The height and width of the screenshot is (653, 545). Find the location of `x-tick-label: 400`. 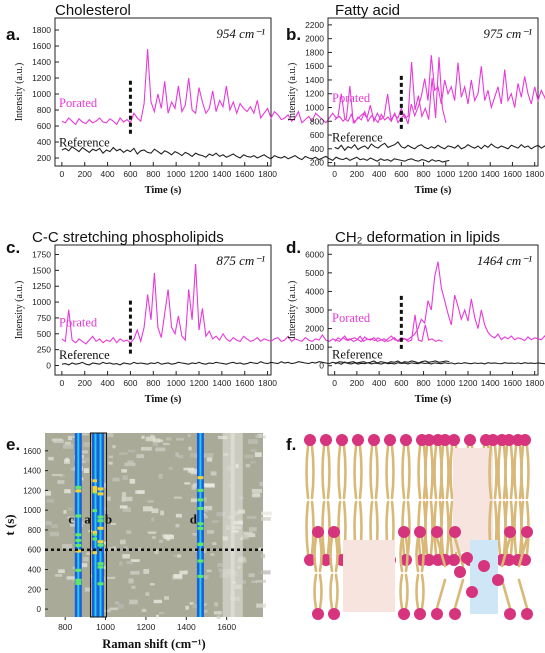

x-tick-label: 400 is located at coordinates (379, 383).